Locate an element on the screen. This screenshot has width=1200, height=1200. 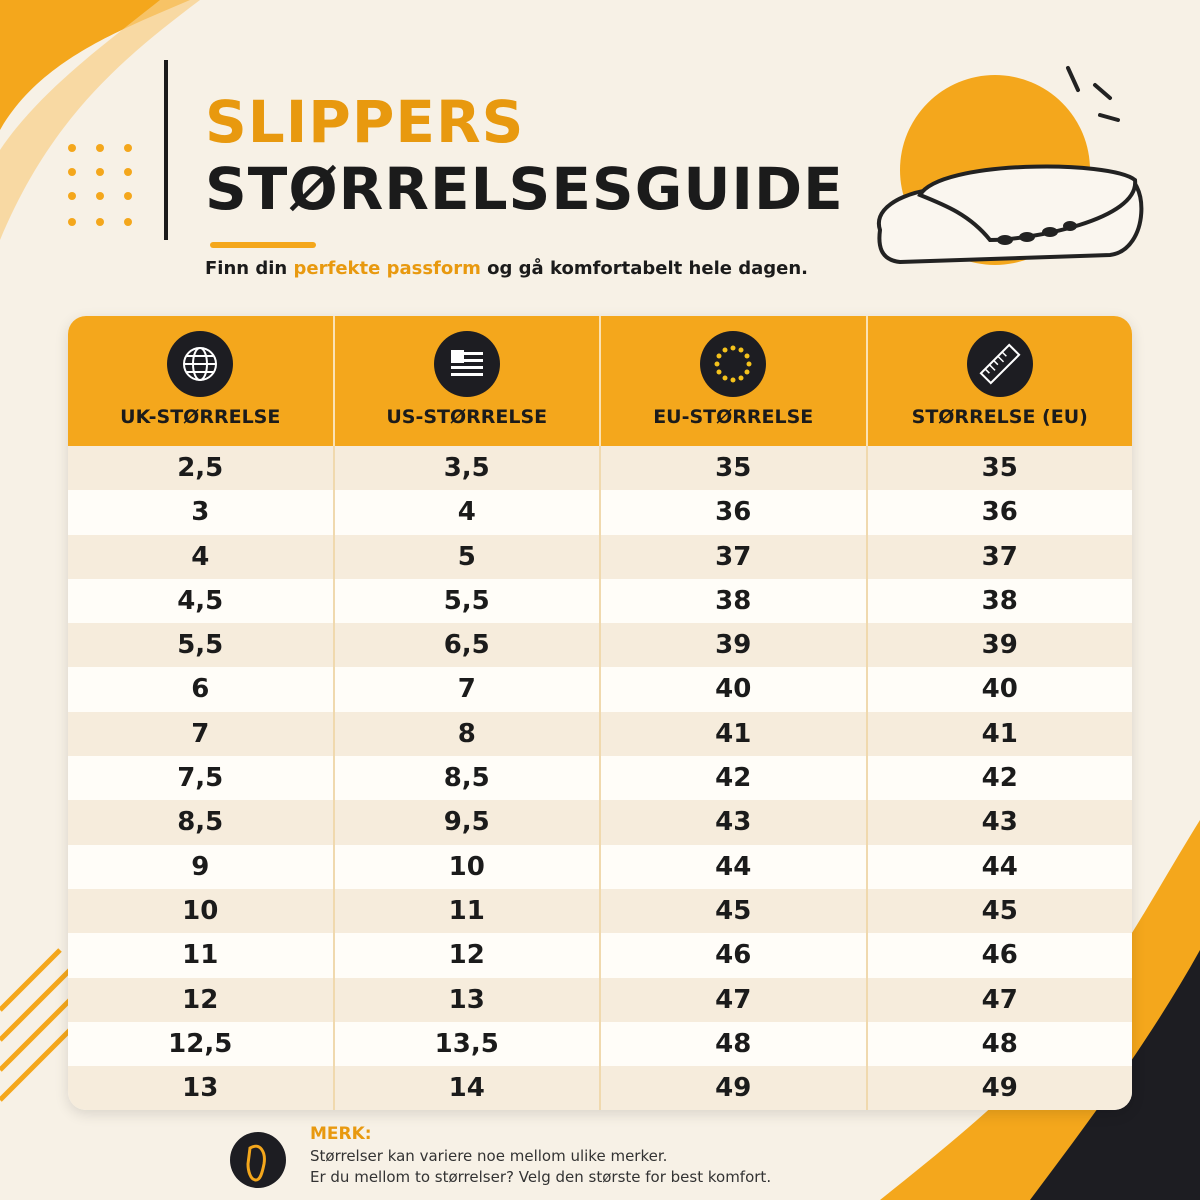
header-cell: EU-STØRRELSE is located at coordinates (734, 381).